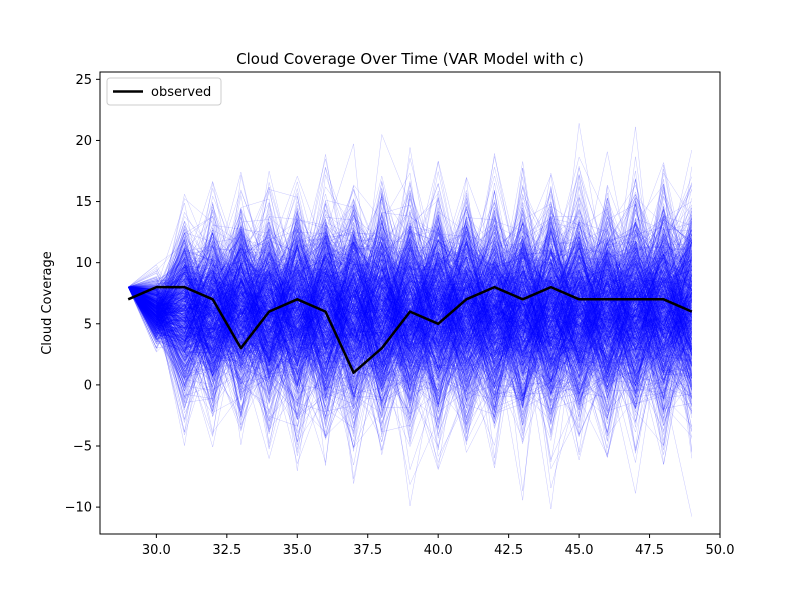 This screenshot has height=600, width=800. What do you see at coordinates (297, 550) in the screenshot?
I see `x-tick-label: 35.0` at bounding box center [297, 550].